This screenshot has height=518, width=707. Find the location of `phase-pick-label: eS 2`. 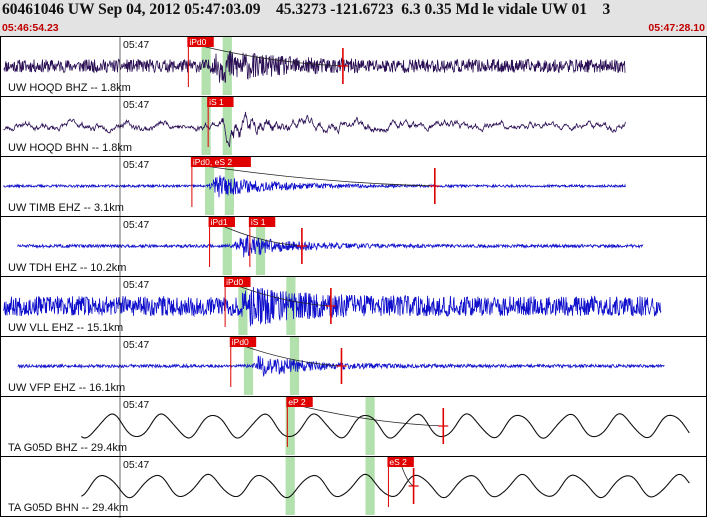

phase-pick-label: eS 2 is located at coordinates (398, 462).